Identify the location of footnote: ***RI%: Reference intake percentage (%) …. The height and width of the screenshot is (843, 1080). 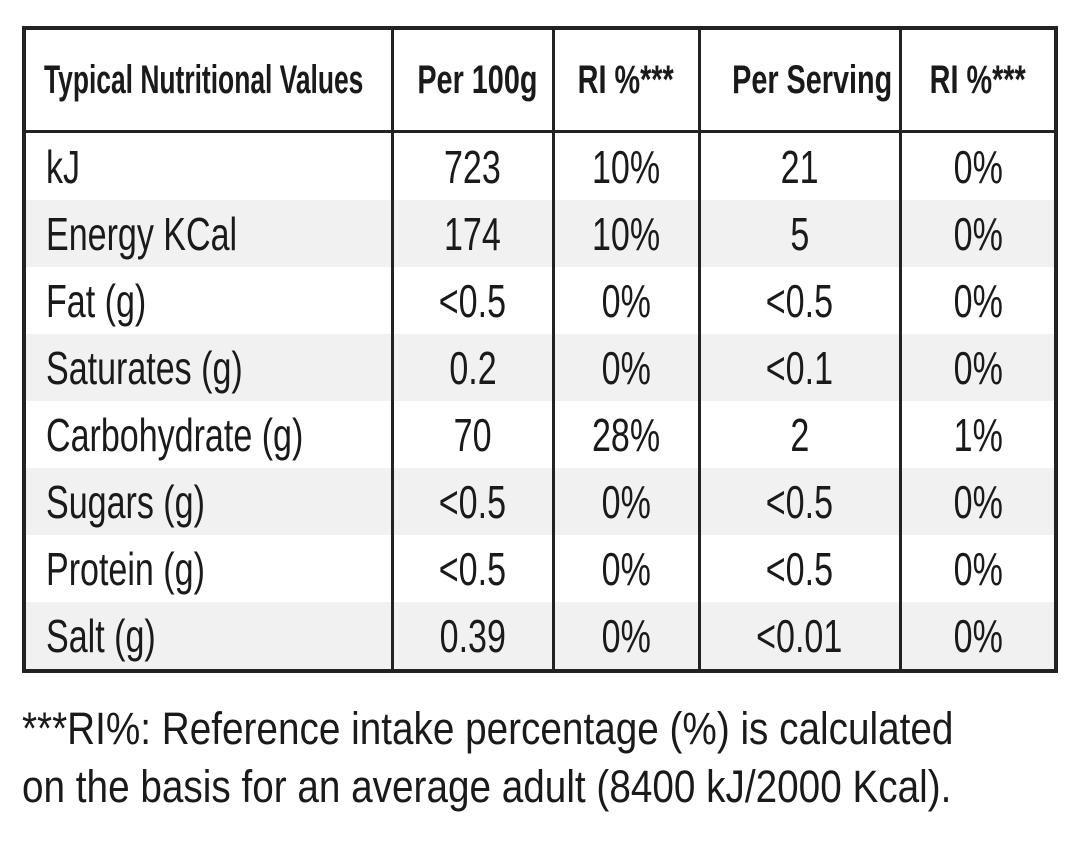
(551, 758).